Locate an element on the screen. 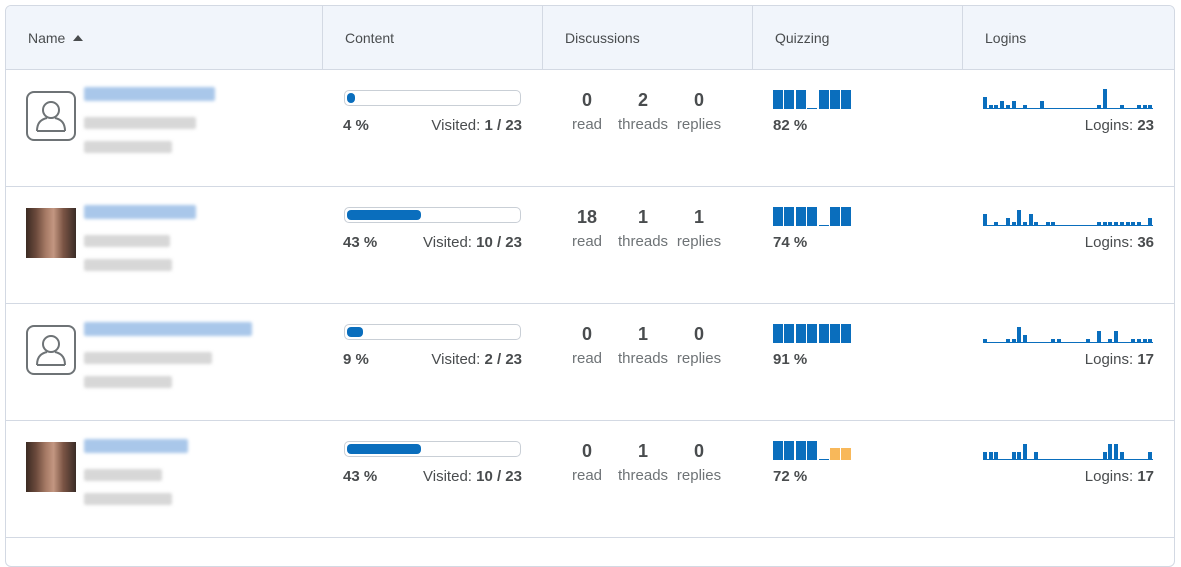 The image size is (1181, 567). content-progress-fill is located at coordinates (384, 449).